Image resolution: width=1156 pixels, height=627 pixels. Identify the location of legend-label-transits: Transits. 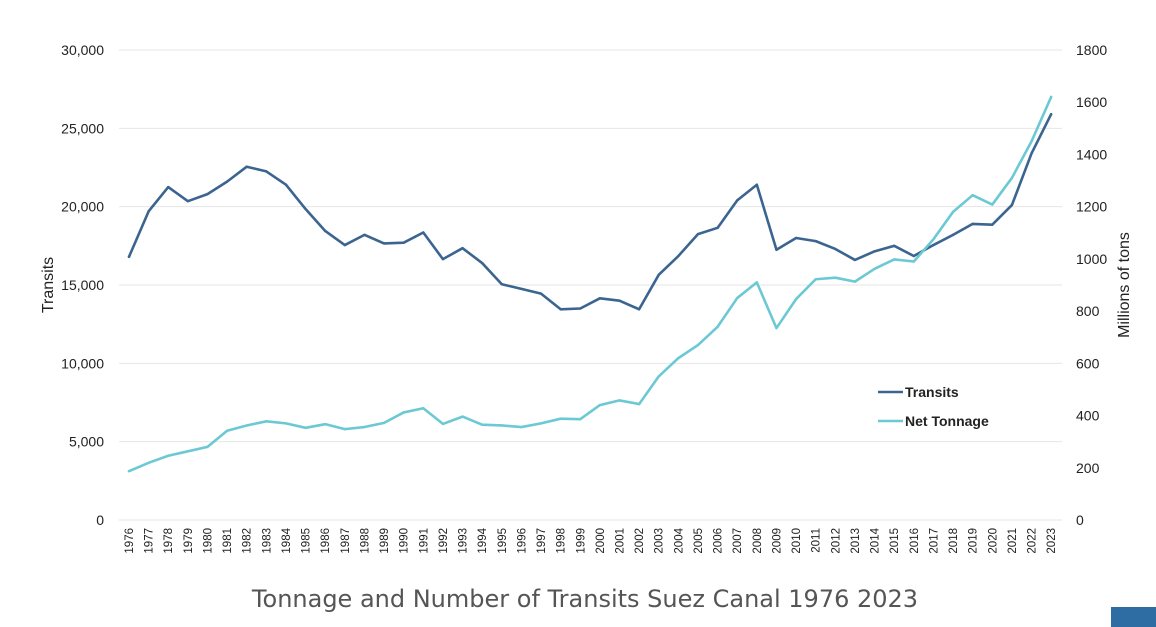
(932, 392).